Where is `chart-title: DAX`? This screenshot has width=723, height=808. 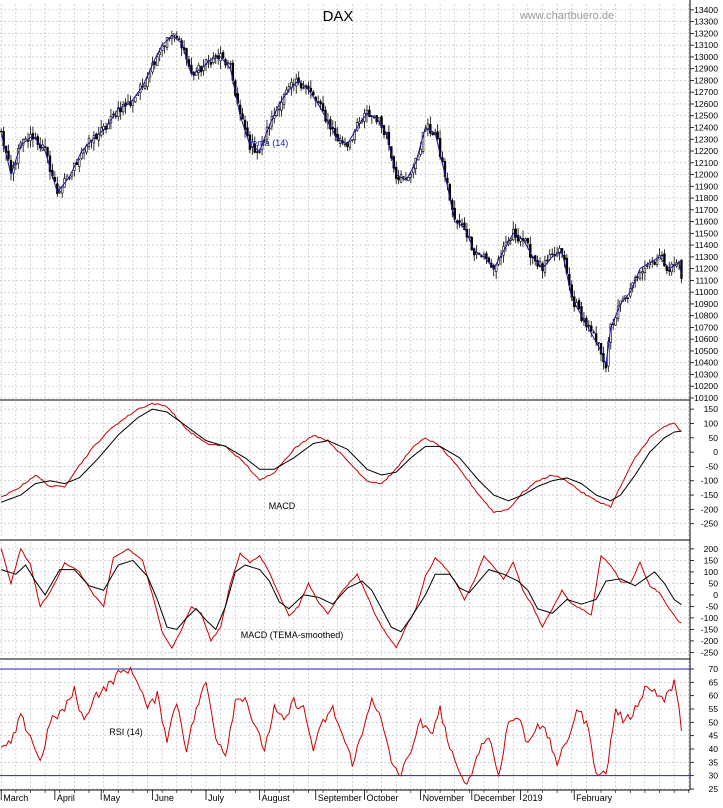 chart-title: DAX is located at coordinates (338, 16).